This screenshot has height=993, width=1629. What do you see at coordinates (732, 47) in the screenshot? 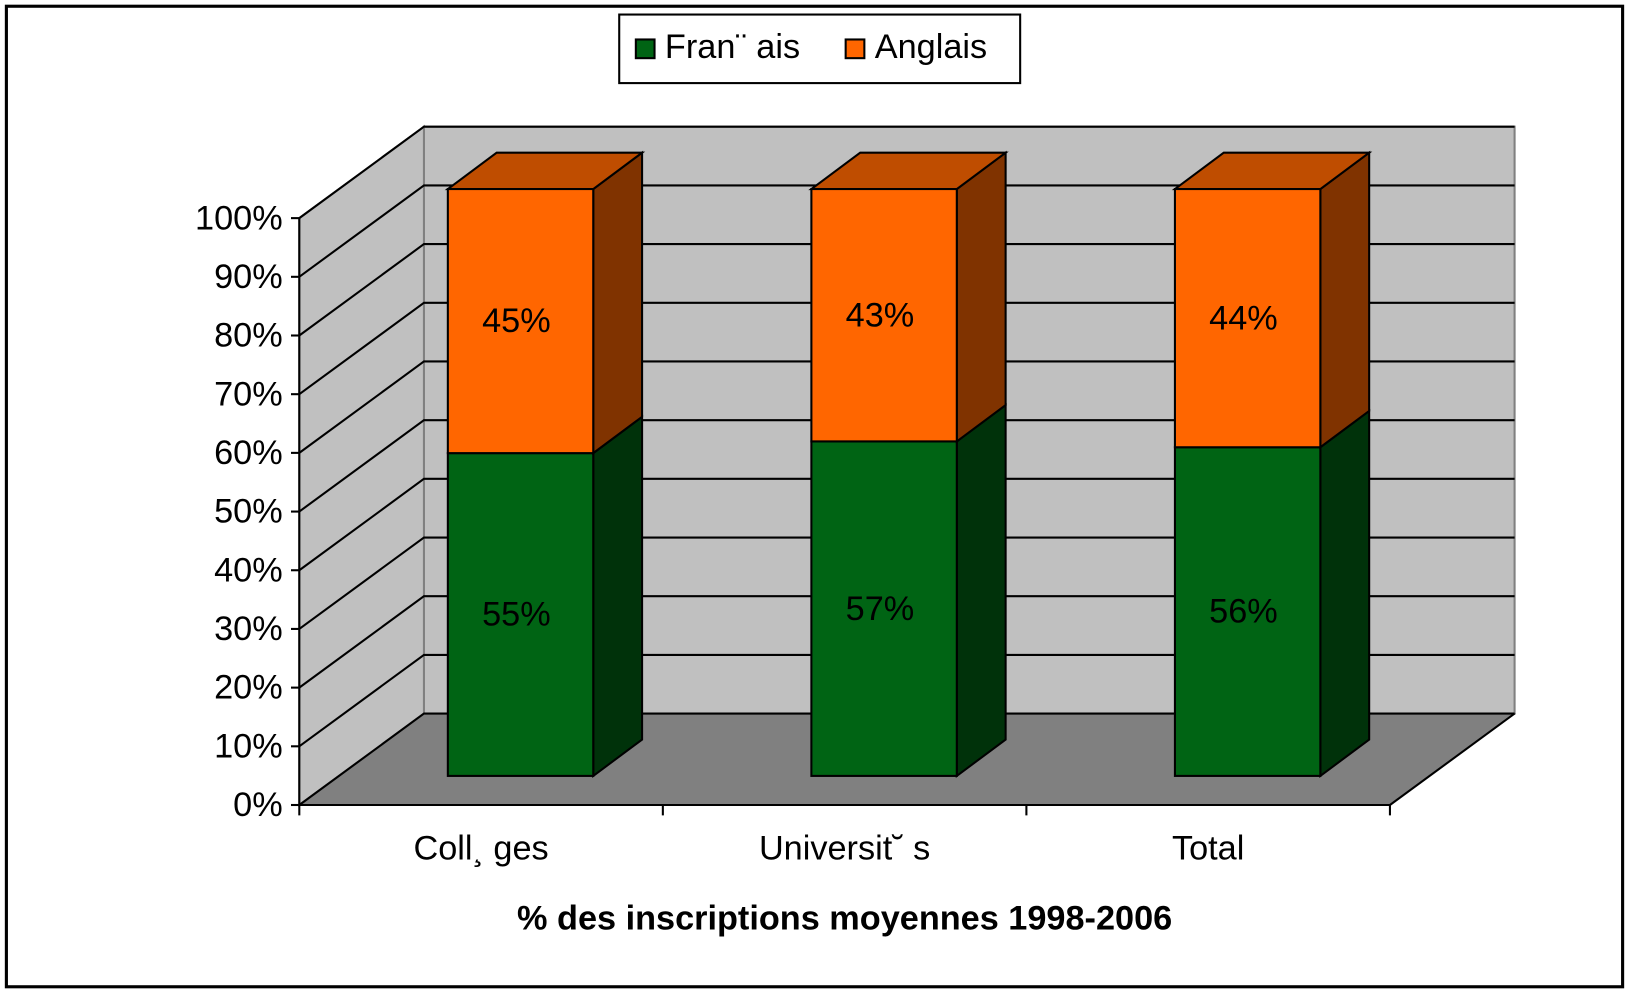
I see `legend-label: Fran¨ ais` at bounding box center [732, 47].